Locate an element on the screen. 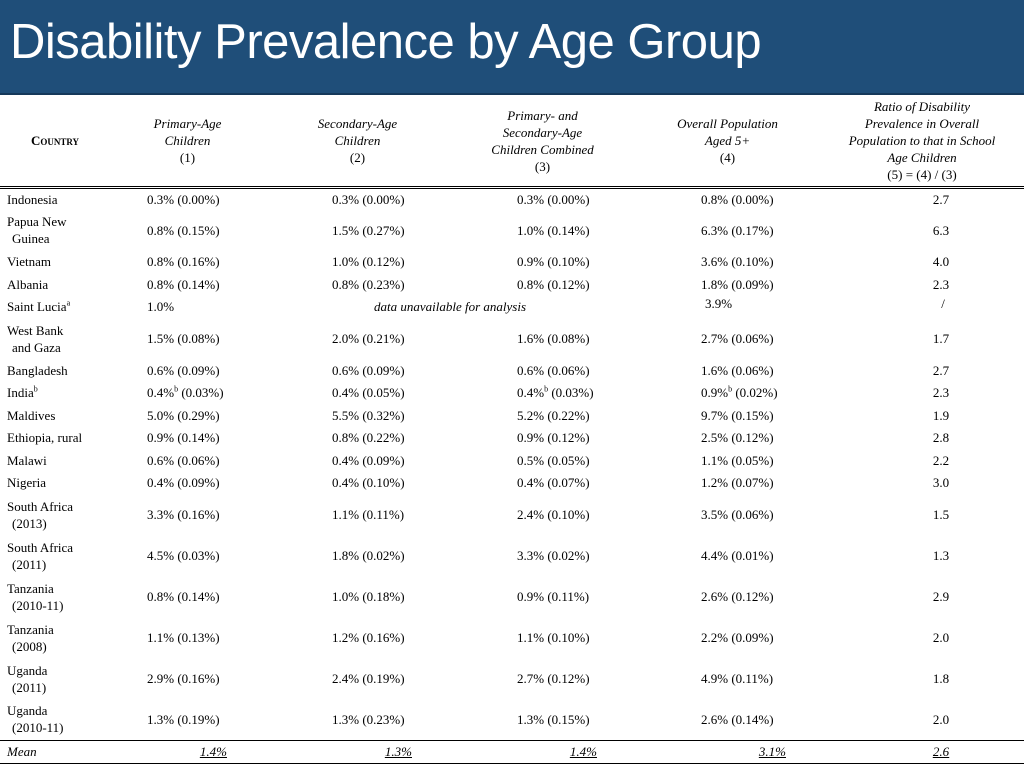 The height and width of the screenshot is (768, 1024). ratio-value: 2.8 is located at coordinates (941, 438).